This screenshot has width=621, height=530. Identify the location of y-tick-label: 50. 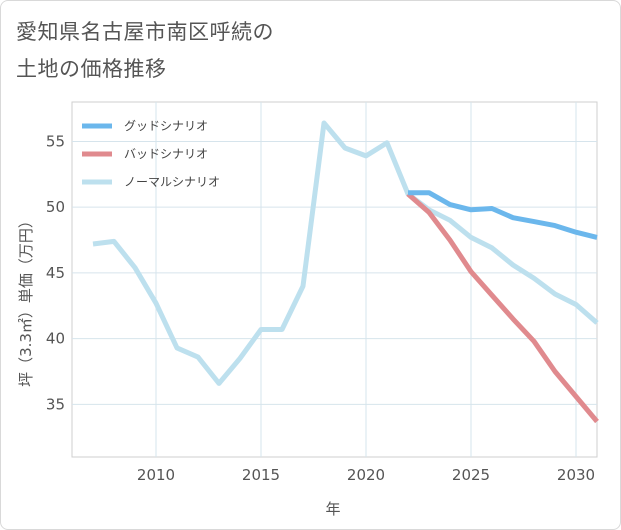
(55, 207).